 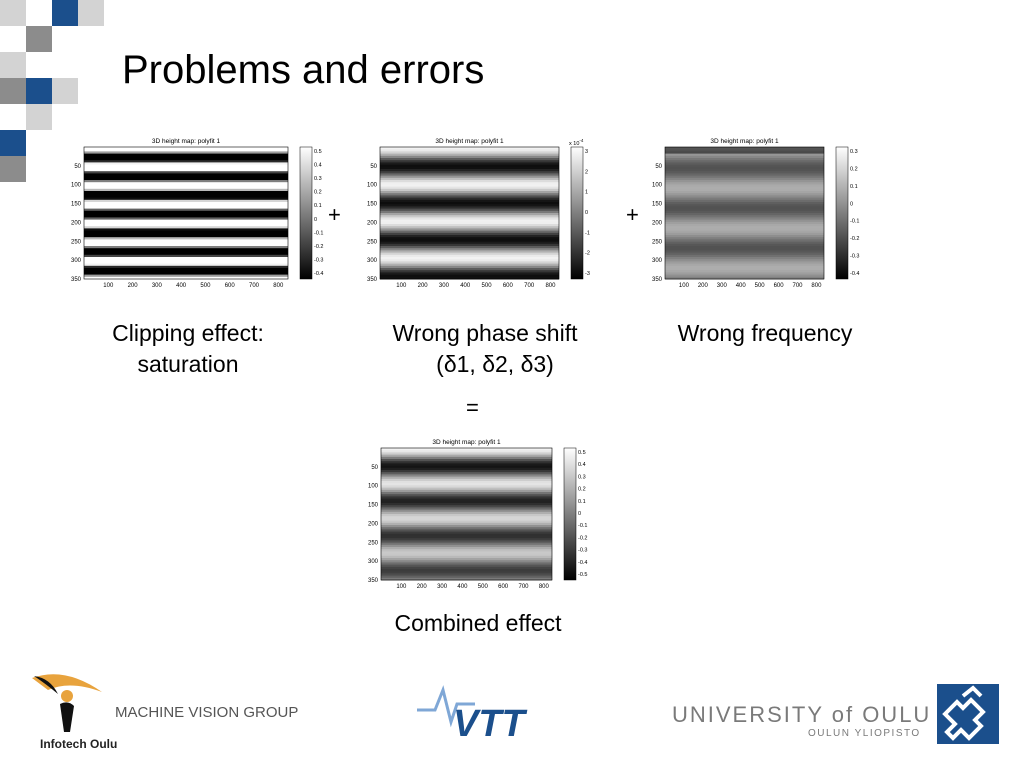 I want to click on x-tick-label: 300, so click(x=444, y=286).